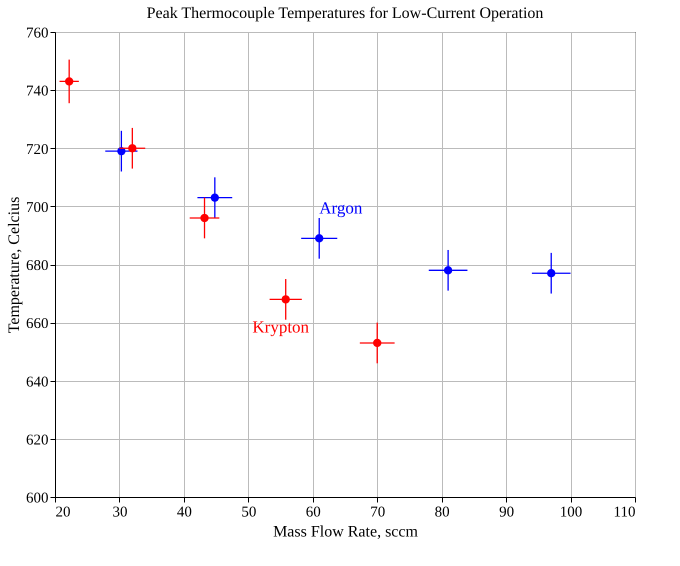  I want to click on x-tick-label: 50, so click(248, 512).